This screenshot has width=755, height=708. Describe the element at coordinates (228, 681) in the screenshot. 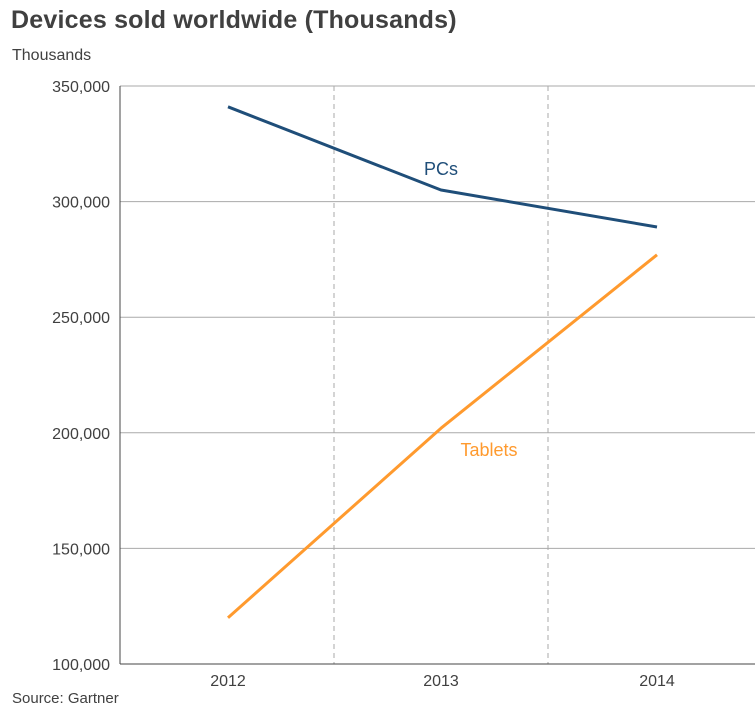

I see `x-tick-label: 2012` at that location.